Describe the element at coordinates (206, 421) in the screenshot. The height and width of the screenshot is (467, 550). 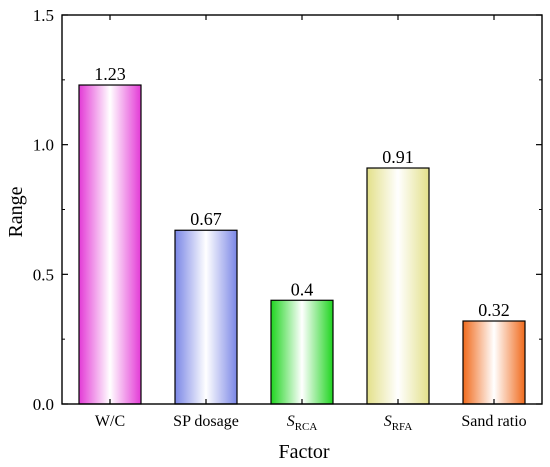
I see `x-tick-label-1: SP dosage` at that location.